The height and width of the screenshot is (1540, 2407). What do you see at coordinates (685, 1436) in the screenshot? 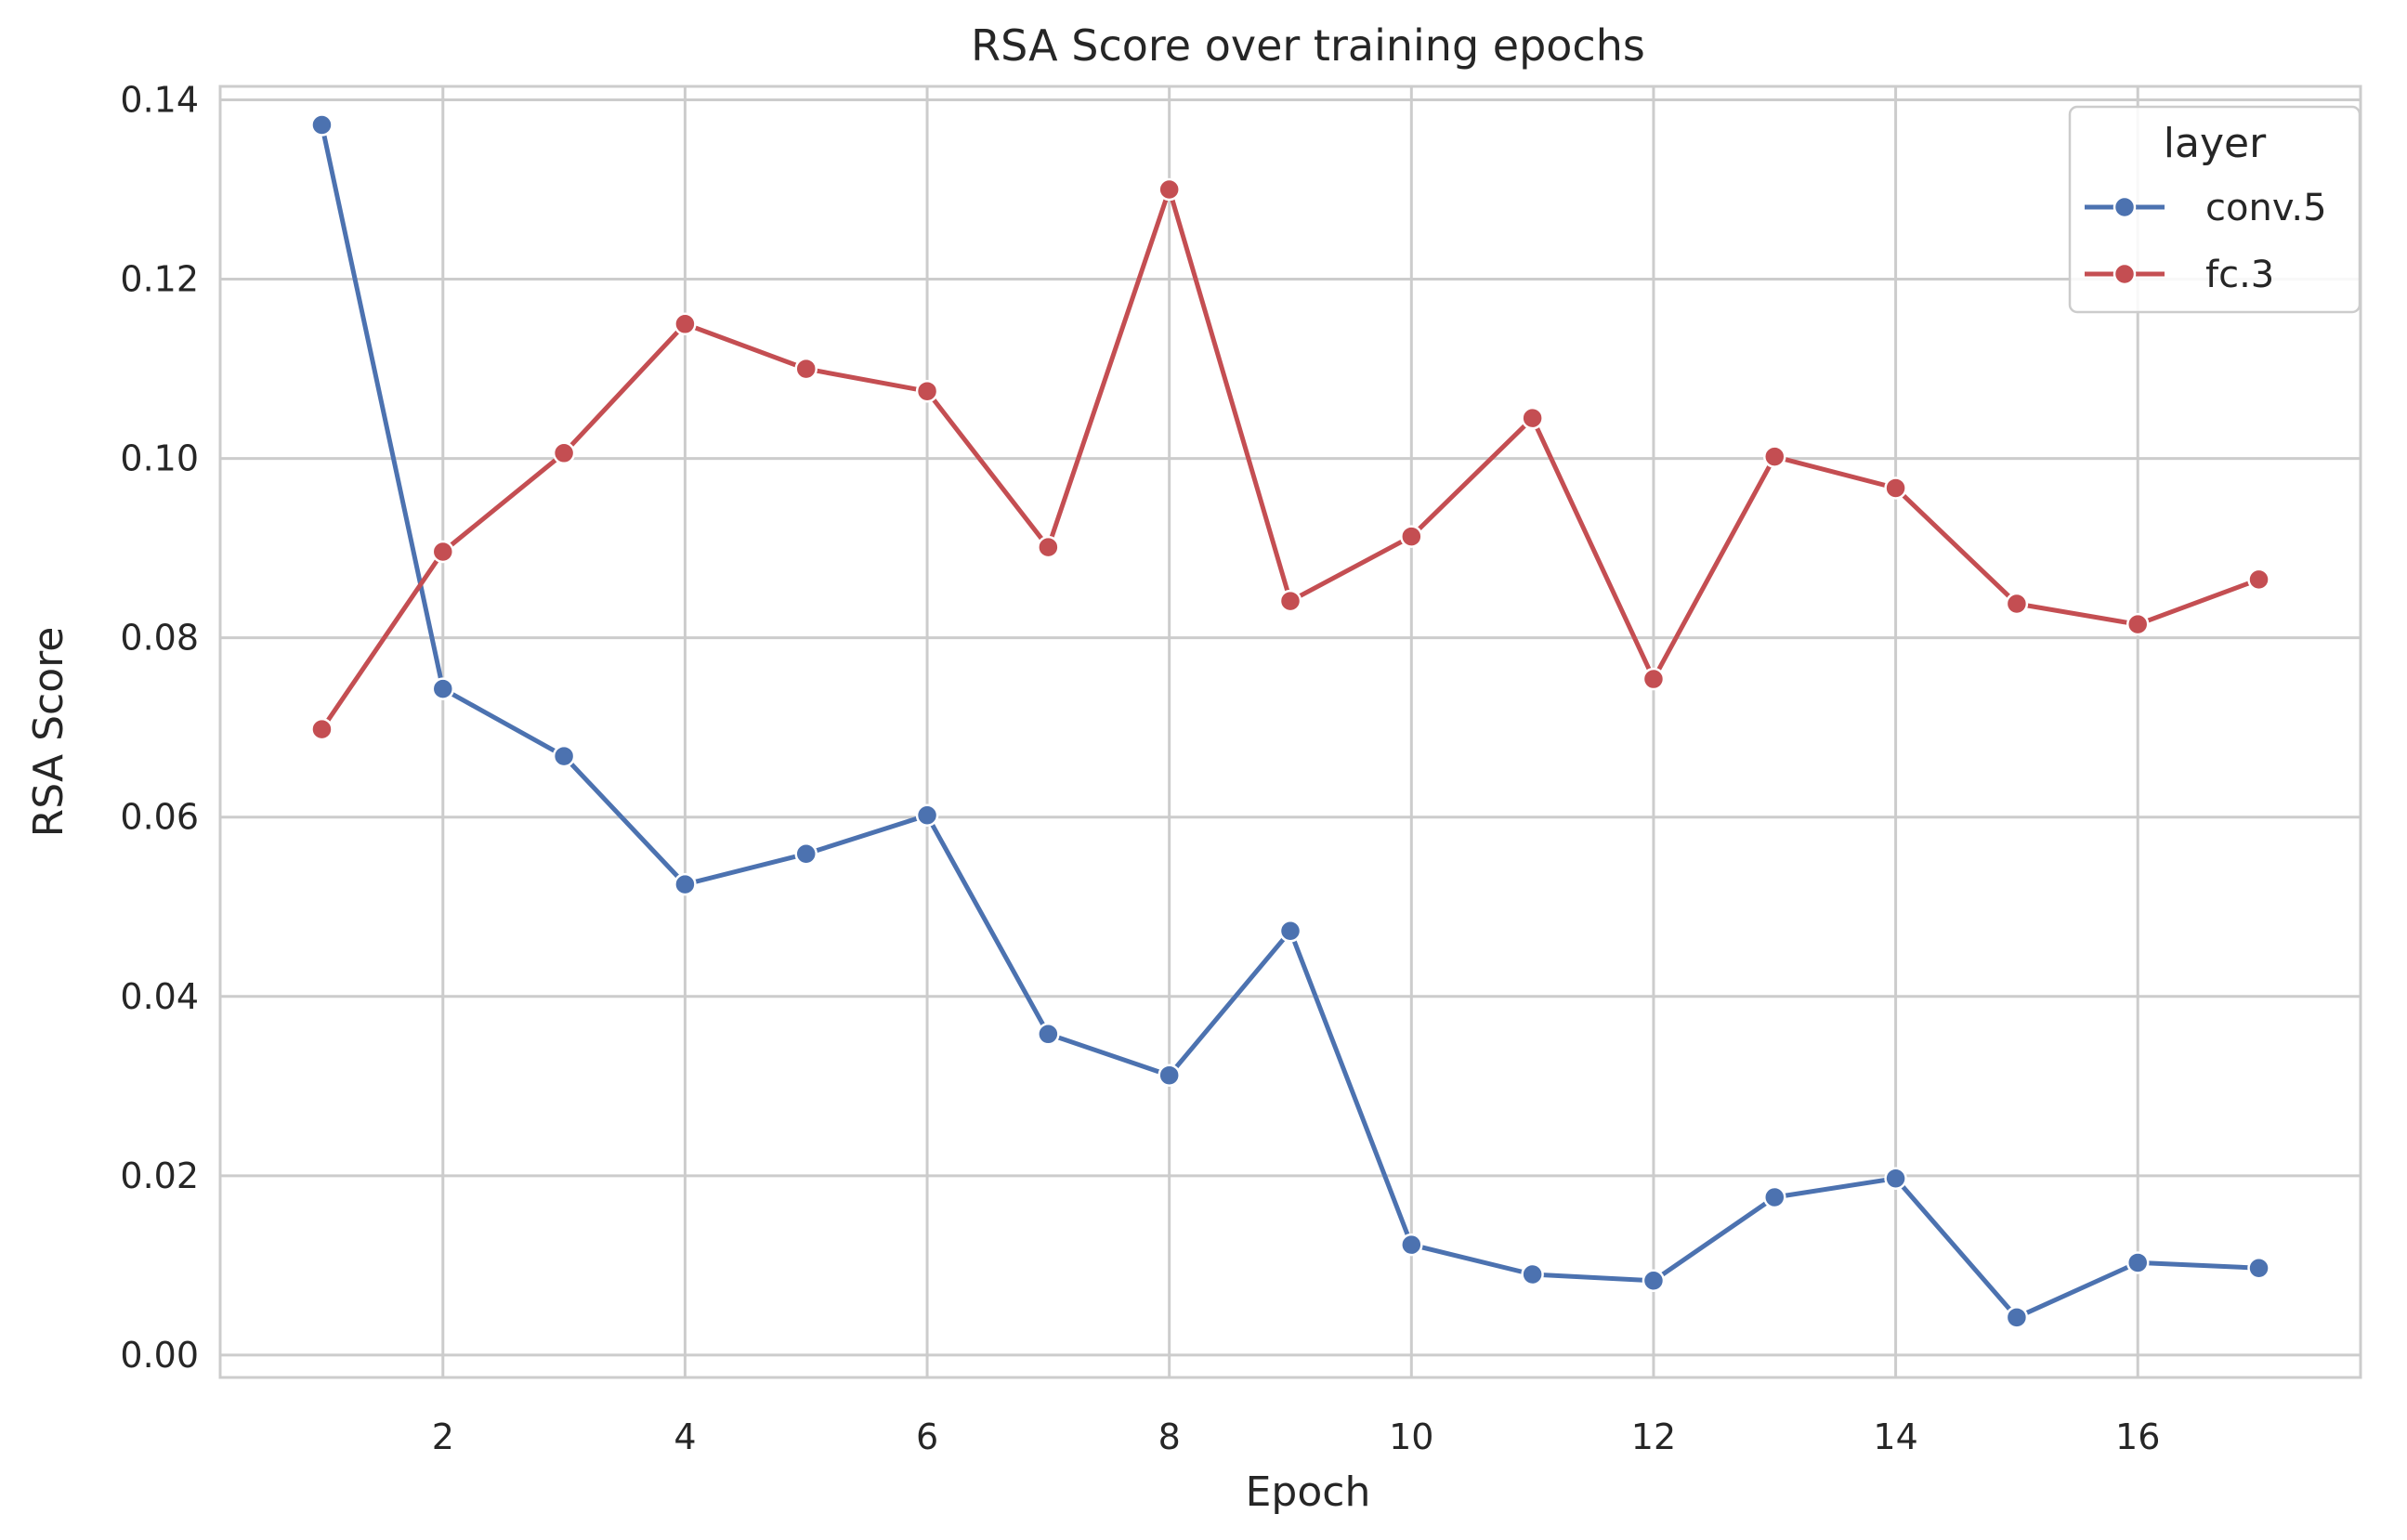
I see `x-tick-label: 4` at bounding box center [685, 1436].